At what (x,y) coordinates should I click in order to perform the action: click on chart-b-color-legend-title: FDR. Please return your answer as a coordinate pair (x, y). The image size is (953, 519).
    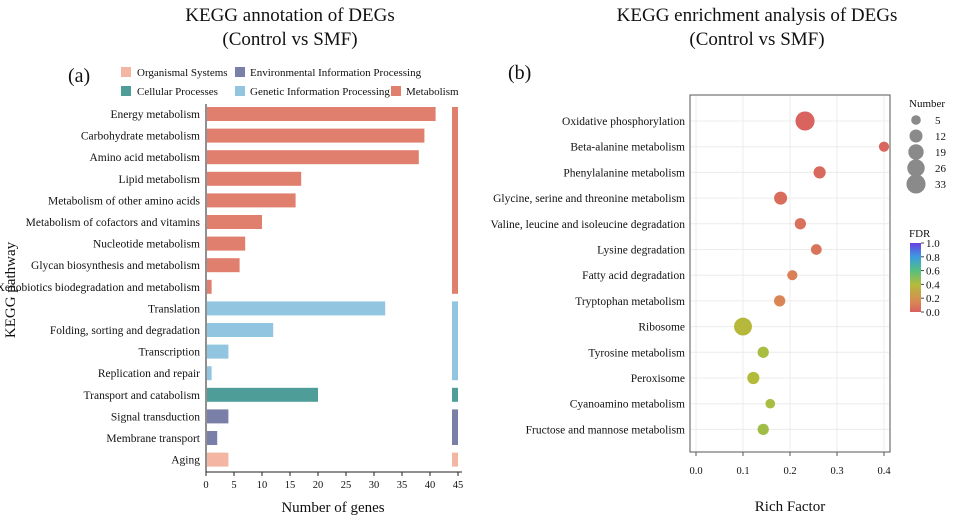
    Looking at the image, I should click on (920, 234).